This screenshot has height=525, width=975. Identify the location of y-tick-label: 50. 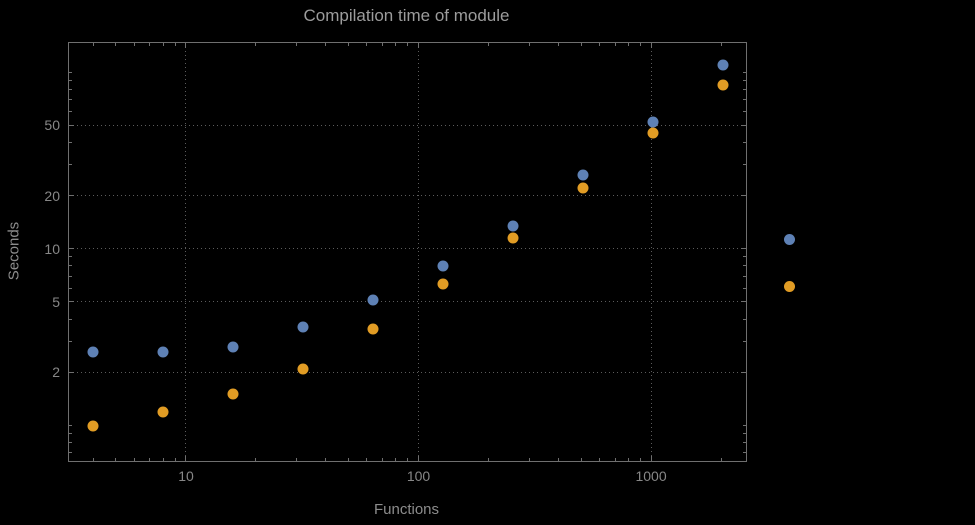
(52, 125).